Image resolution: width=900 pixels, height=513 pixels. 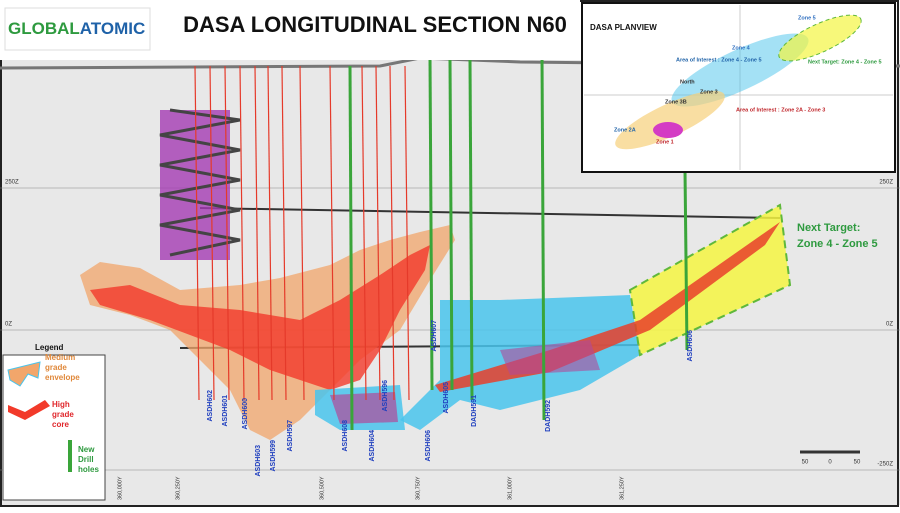 I want to click on easting-label: 361,000Y, so click(x=510, y=488).